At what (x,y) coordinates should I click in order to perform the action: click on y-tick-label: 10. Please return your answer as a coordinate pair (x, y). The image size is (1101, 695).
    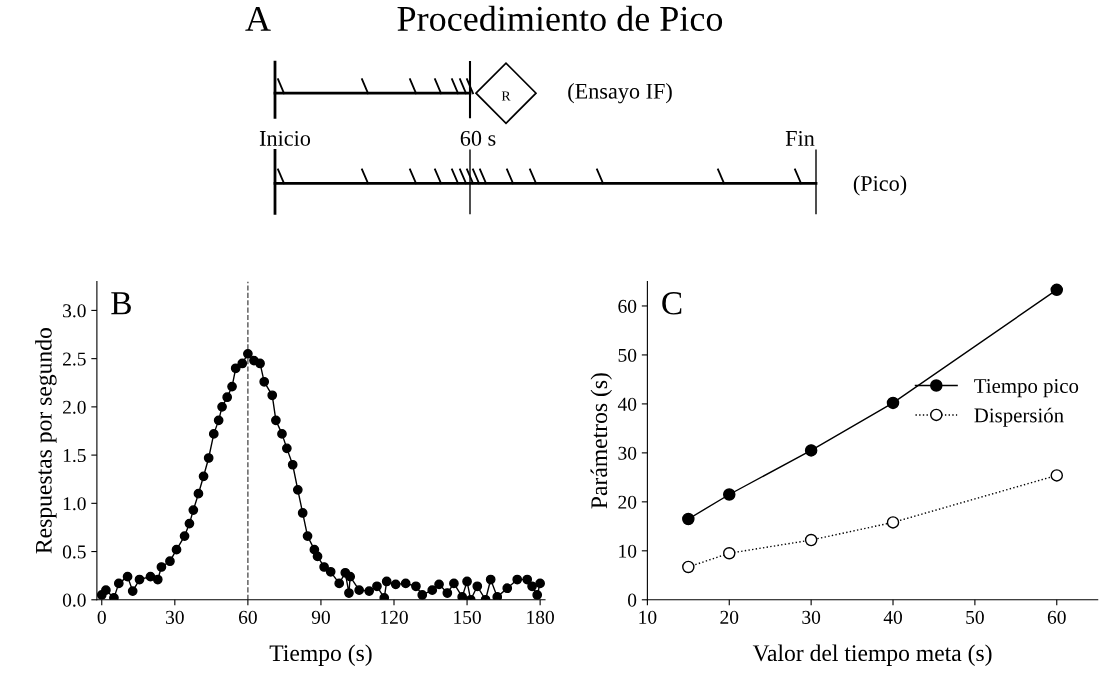
    Looking at the image, I should click on (628, 551).